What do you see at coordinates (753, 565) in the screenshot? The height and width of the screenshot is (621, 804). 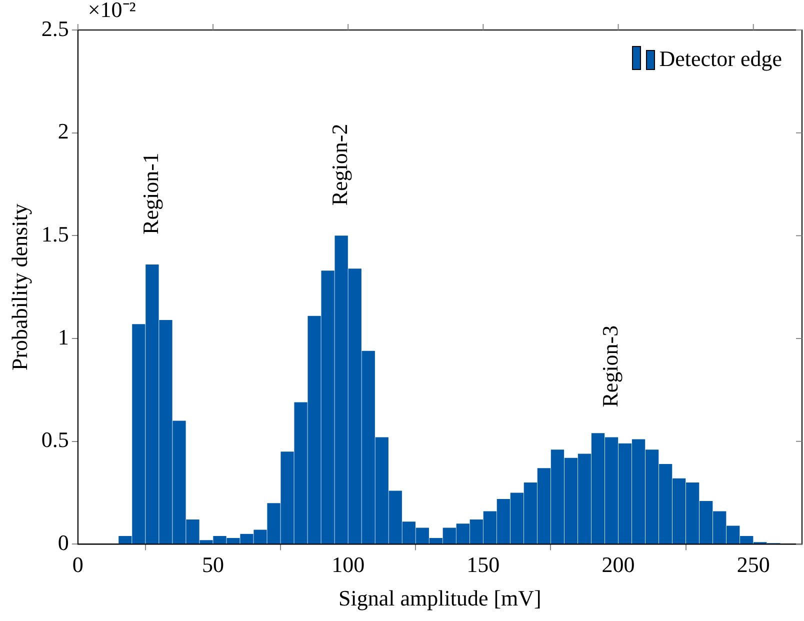 I see `x-tick-label: 250` at bounding box center [753, 565].